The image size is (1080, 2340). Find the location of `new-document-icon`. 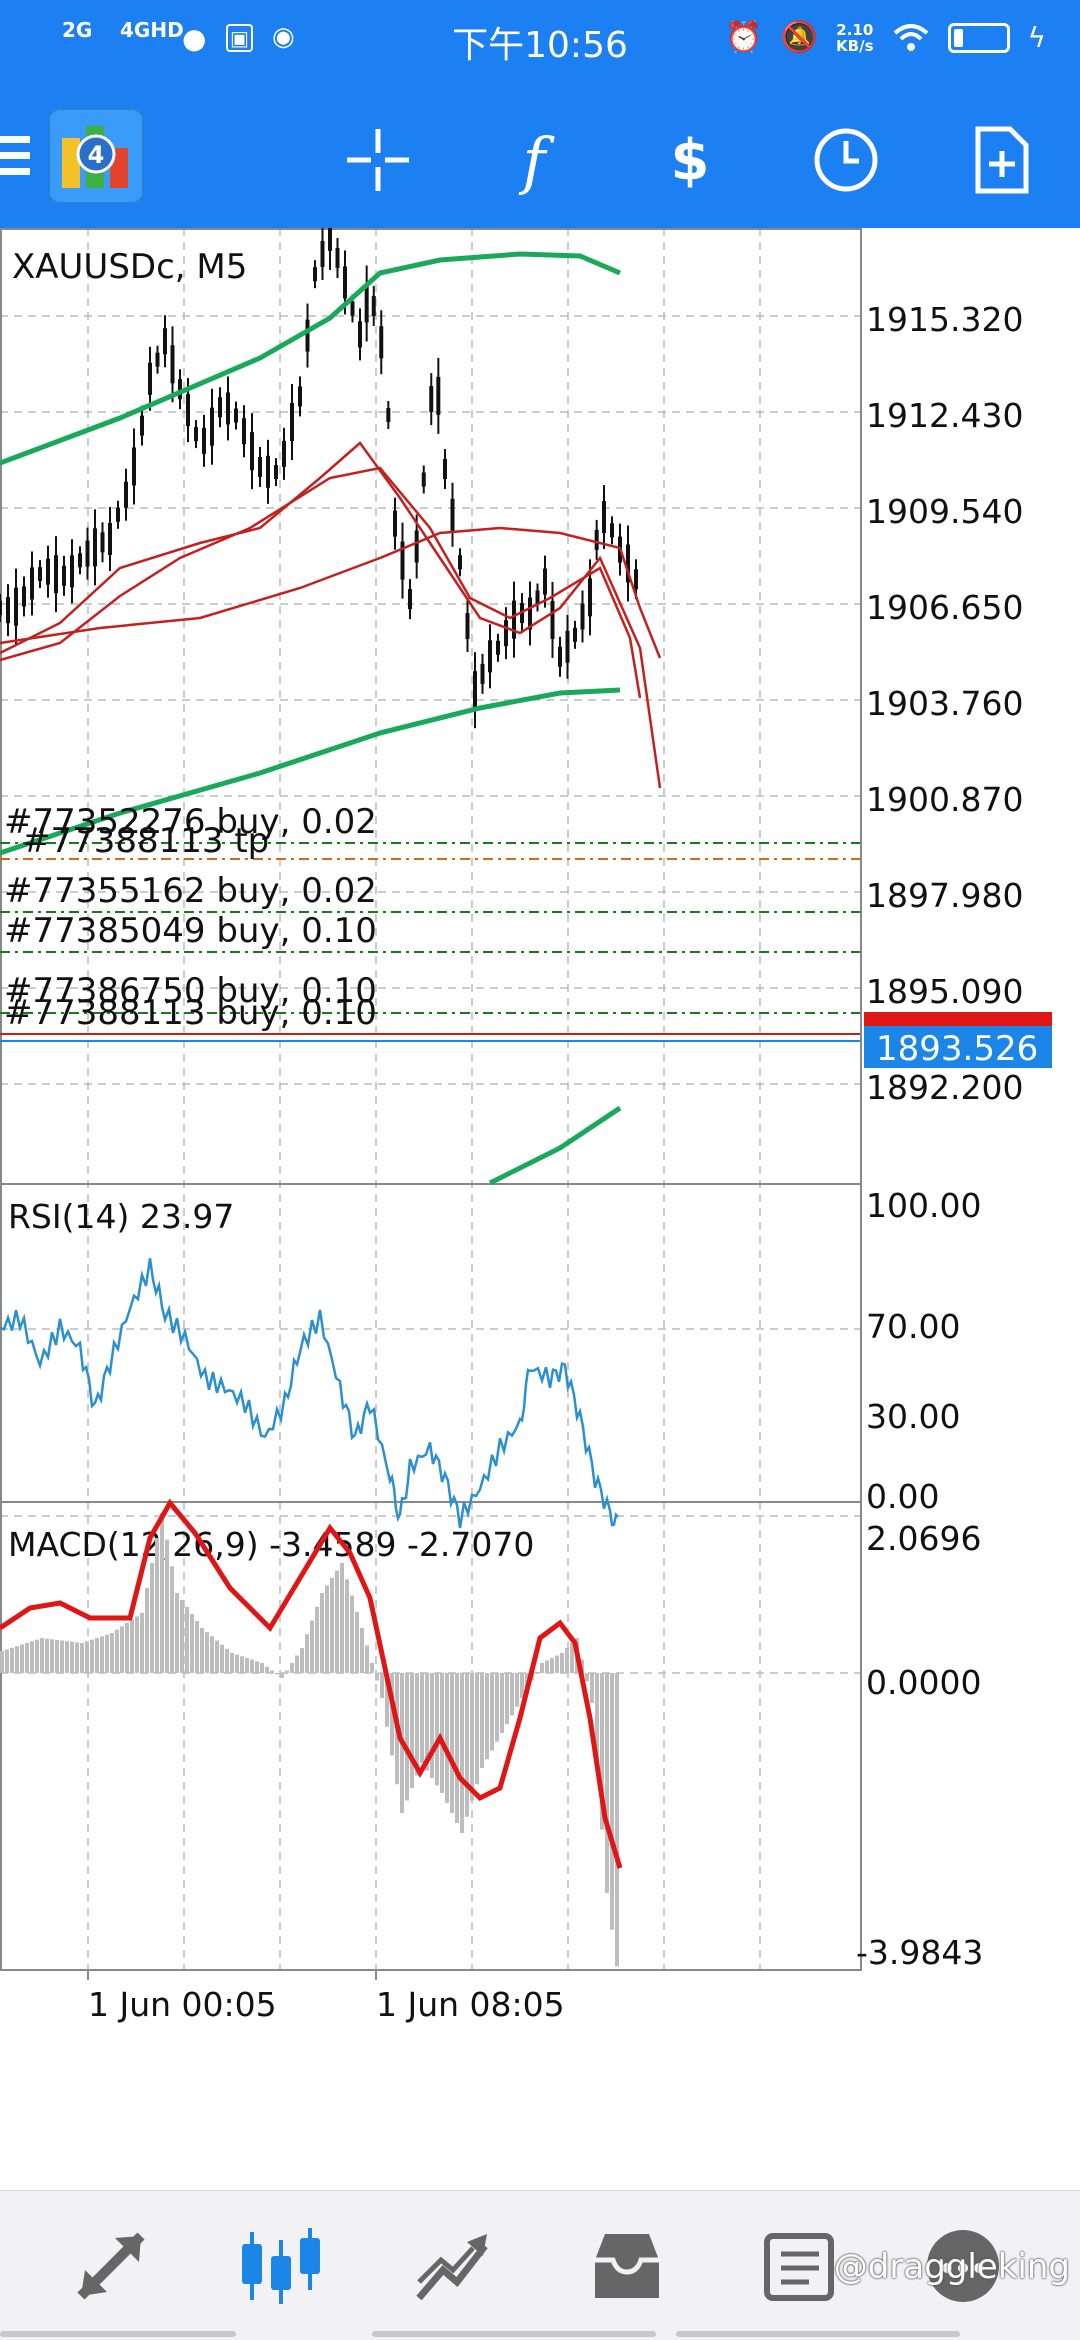

new-document-icon is located at coordinates (1002, 160).